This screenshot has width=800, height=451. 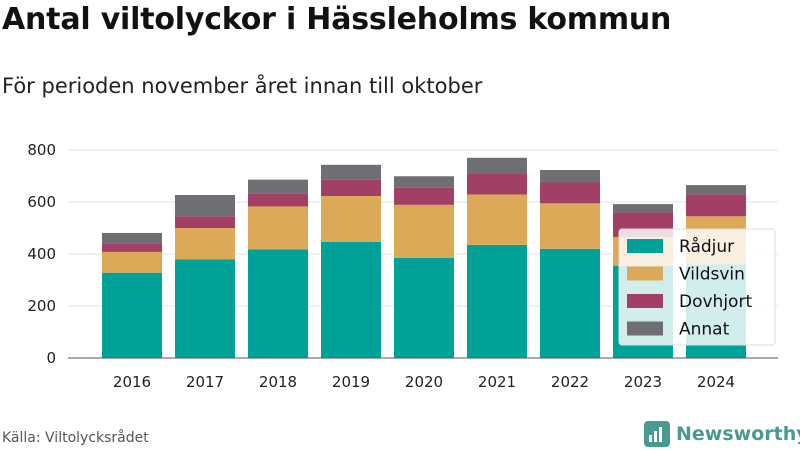 I want to click on x-tick-label: 2016, so click(x=132, y=382).